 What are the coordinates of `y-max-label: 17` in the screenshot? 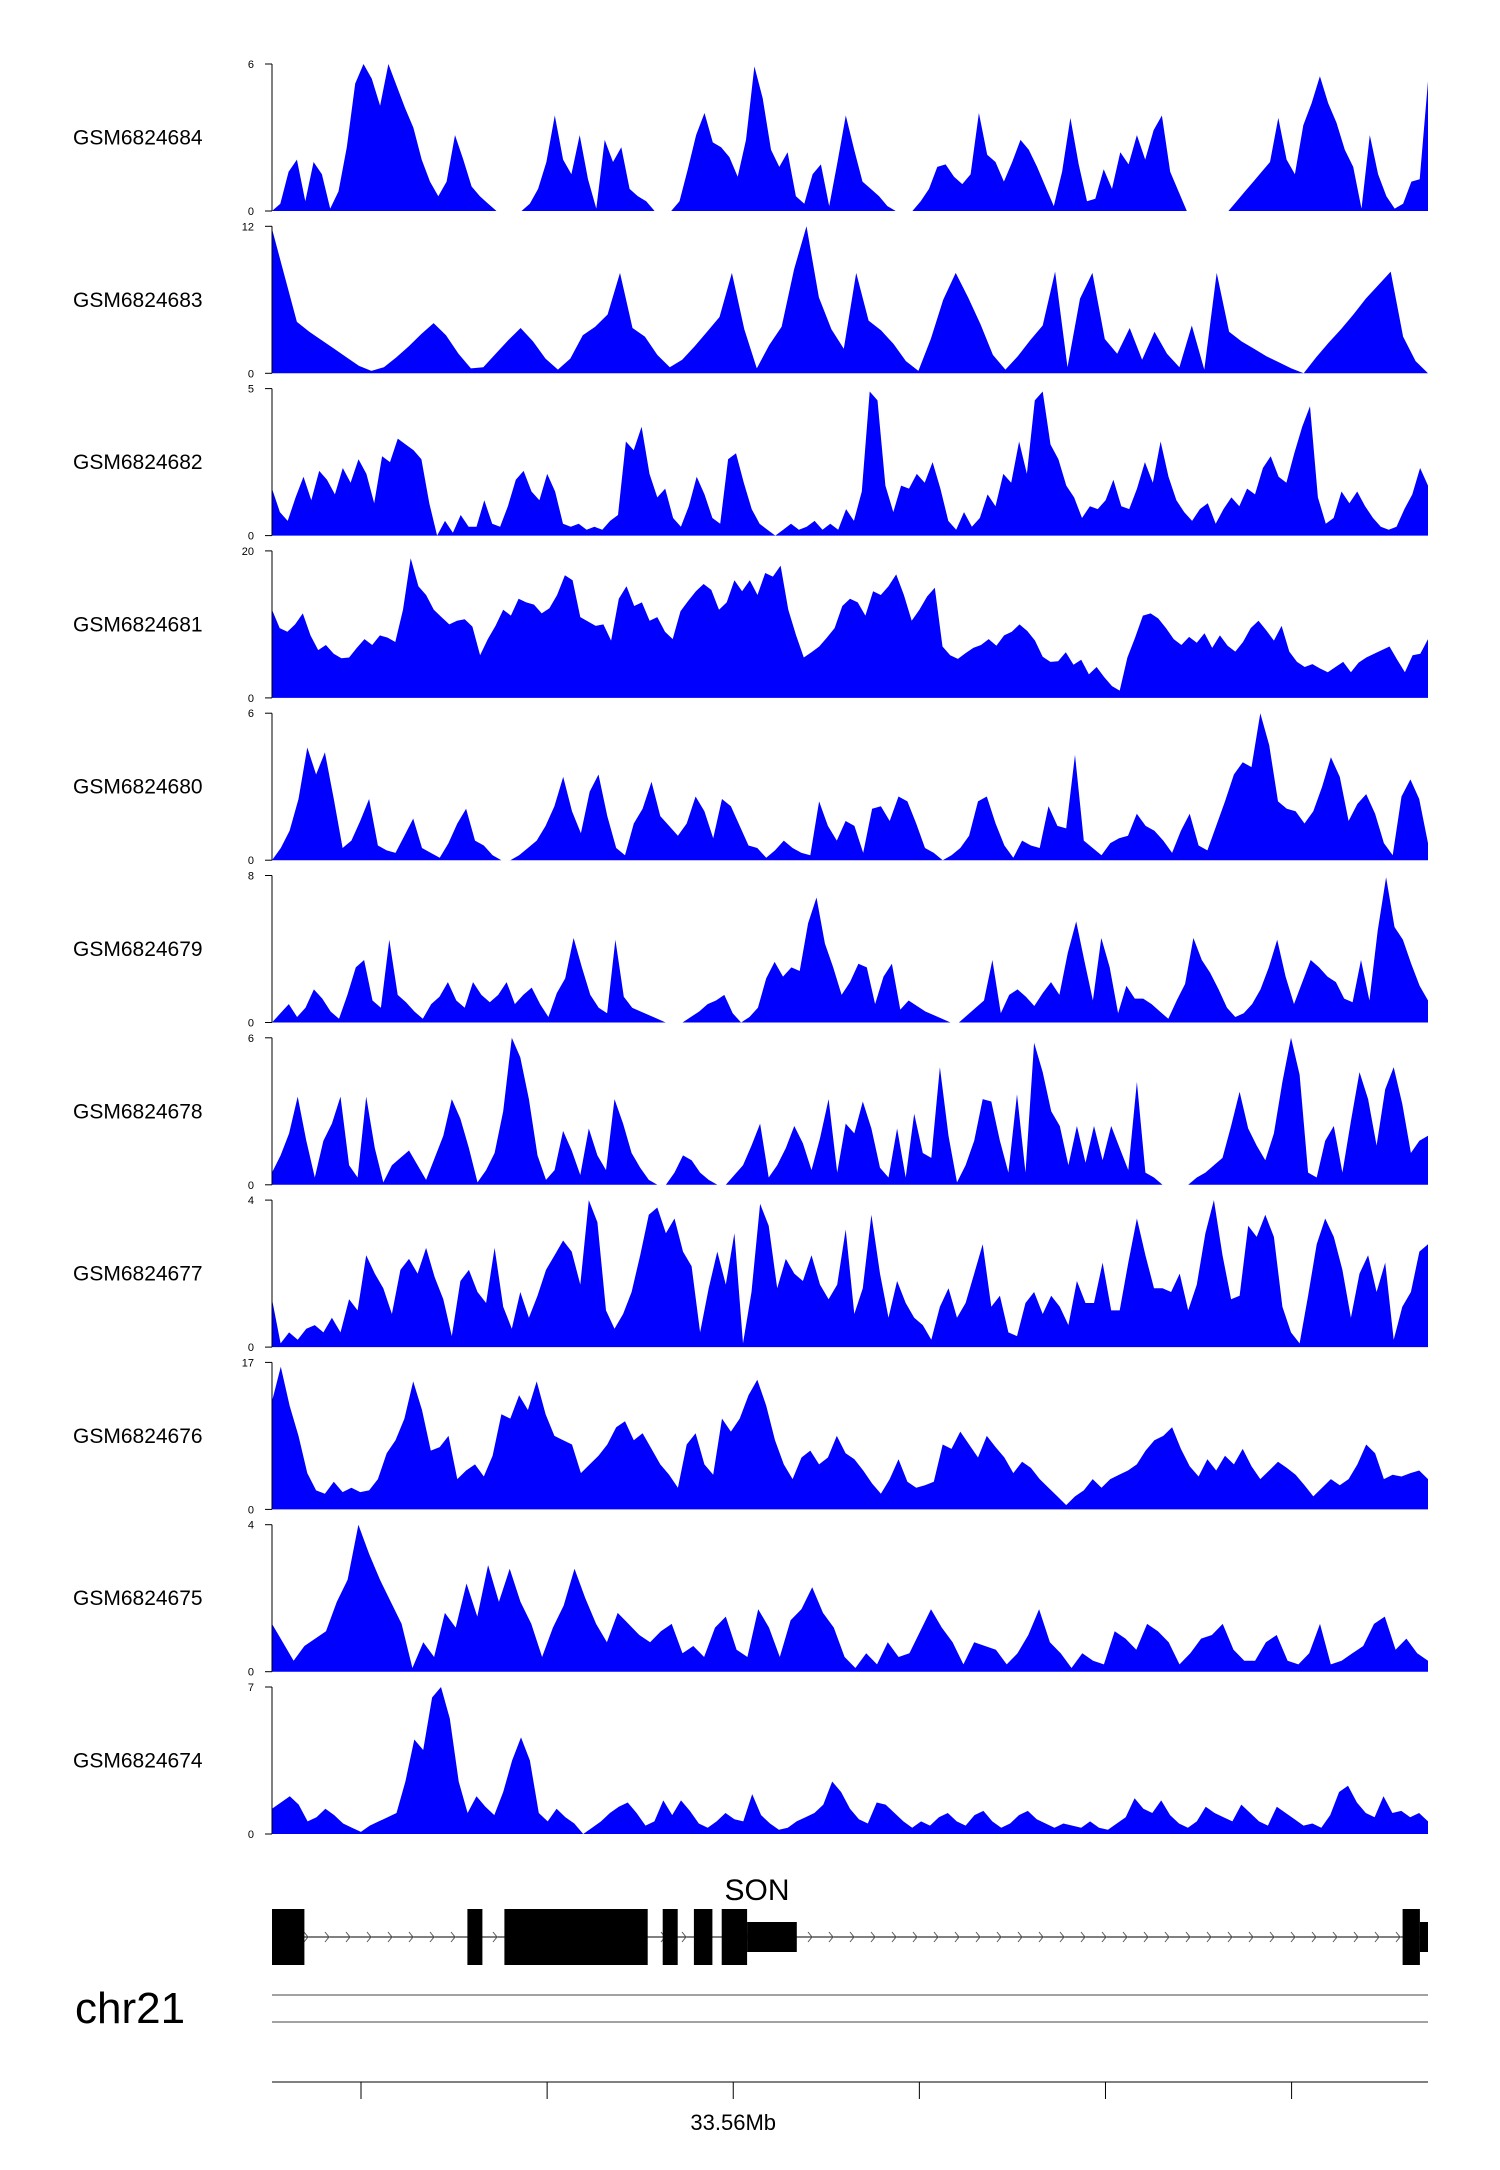 It's located at (248, 1363).